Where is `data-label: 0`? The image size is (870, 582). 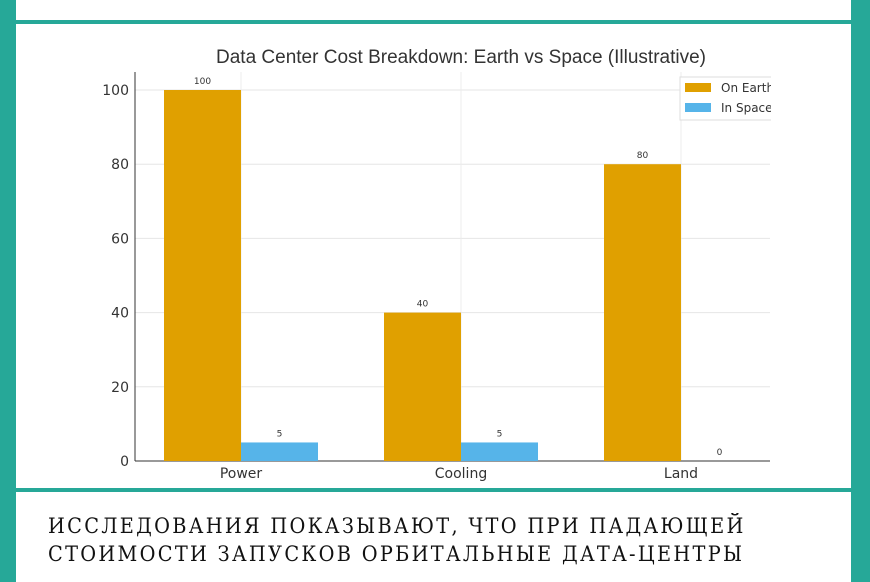 data-label: 0 is located at coordinates (720, 453).